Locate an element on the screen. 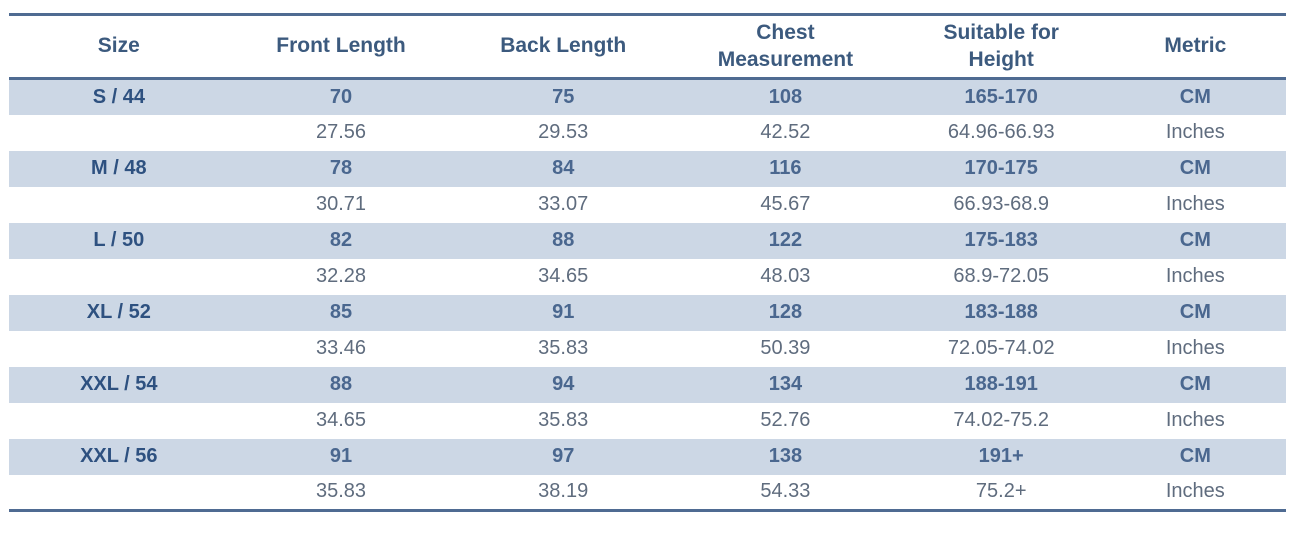 The width and height of the screenshot is (1296, 533). table-row-inches: 27.56 29.53 42.52 64.96-66.93 Inches is located at coordinates (647, 132).